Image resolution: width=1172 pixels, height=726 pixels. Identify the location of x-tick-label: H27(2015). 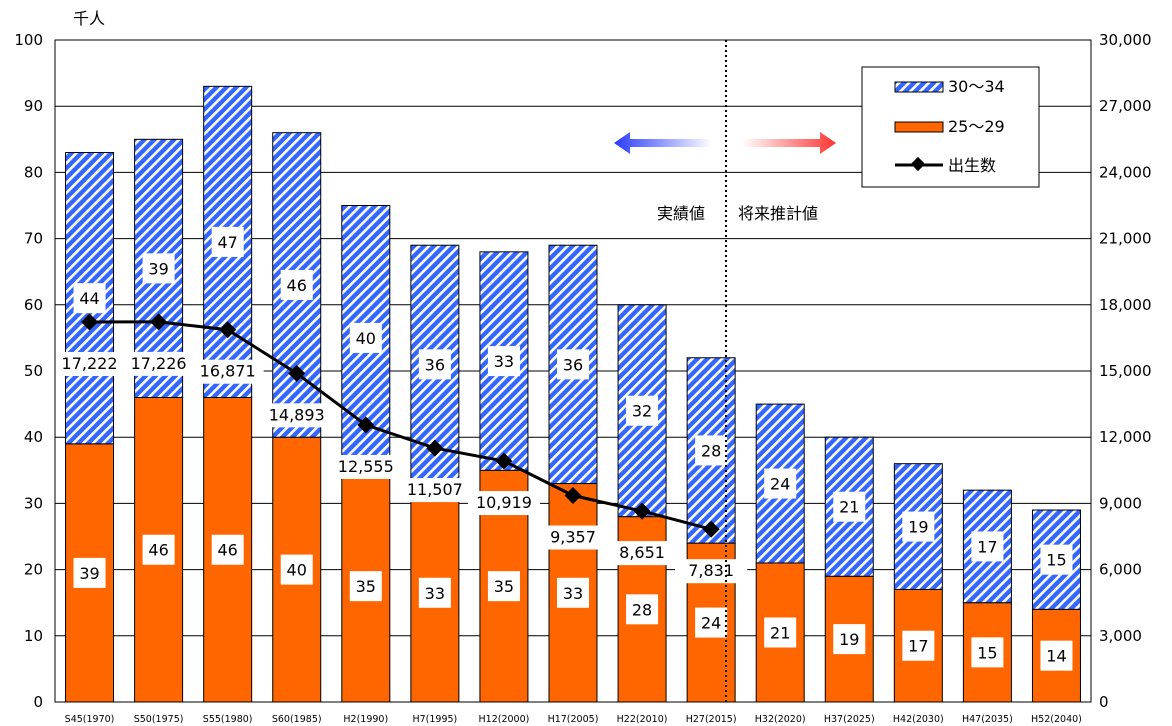
(711, 719).